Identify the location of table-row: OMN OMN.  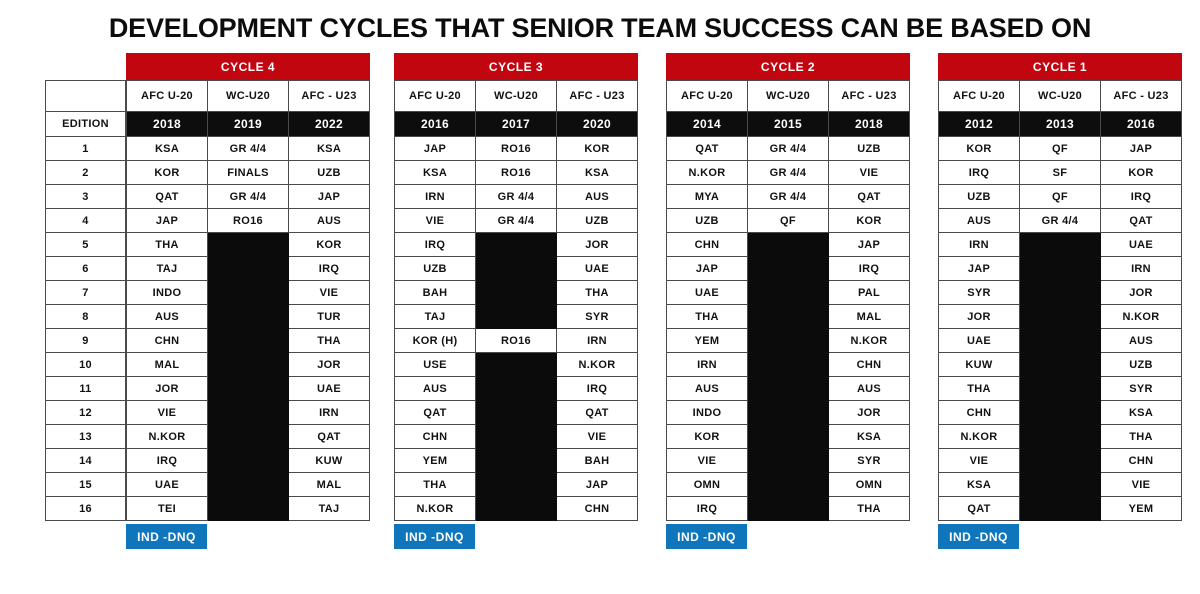
(788, 484).